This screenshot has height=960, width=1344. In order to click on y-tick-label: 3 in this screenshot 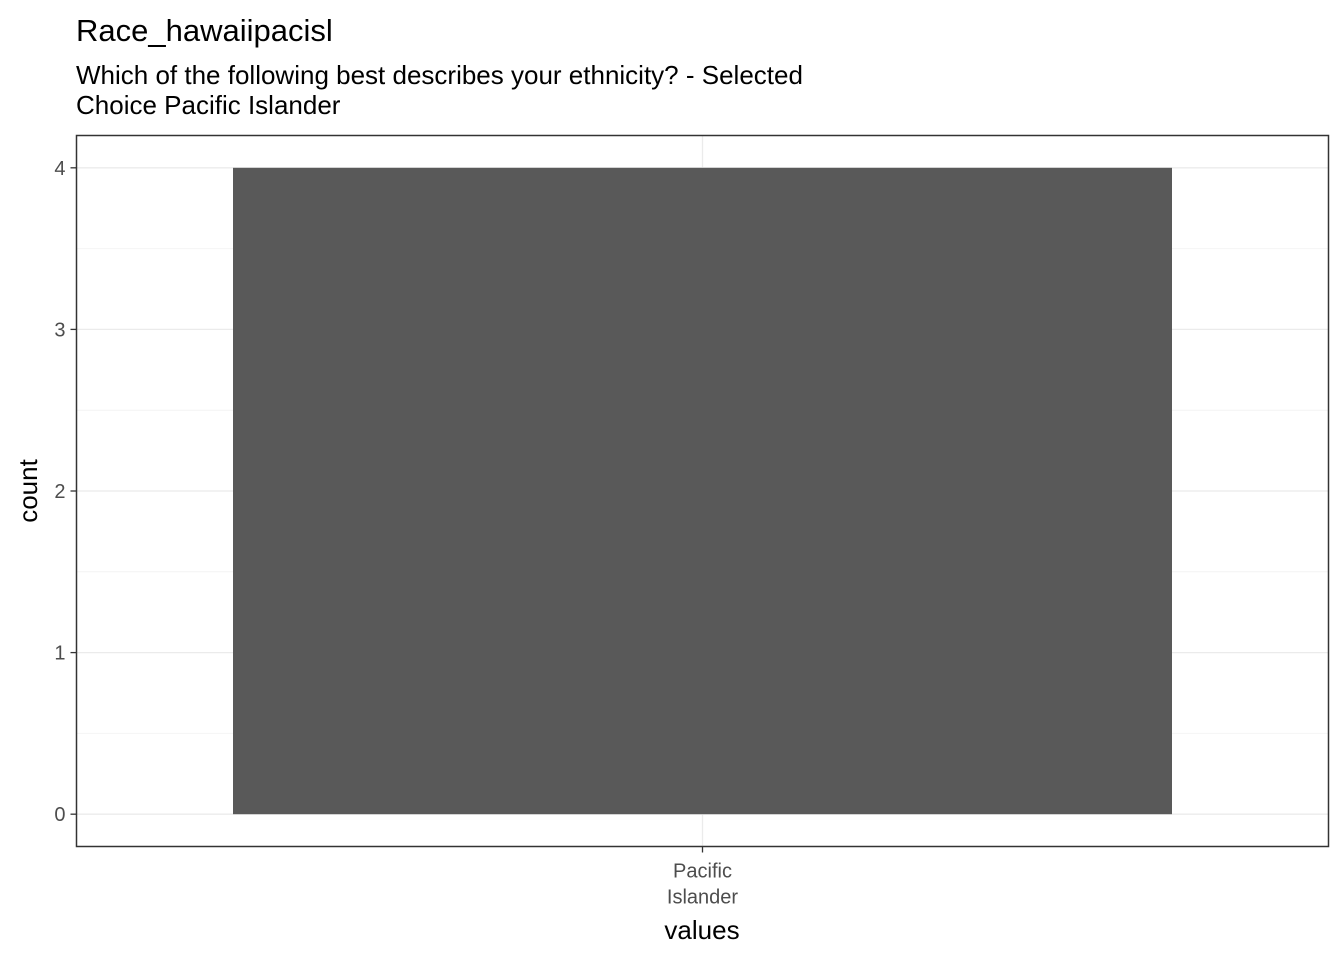, I will do `click(59, 330)`.